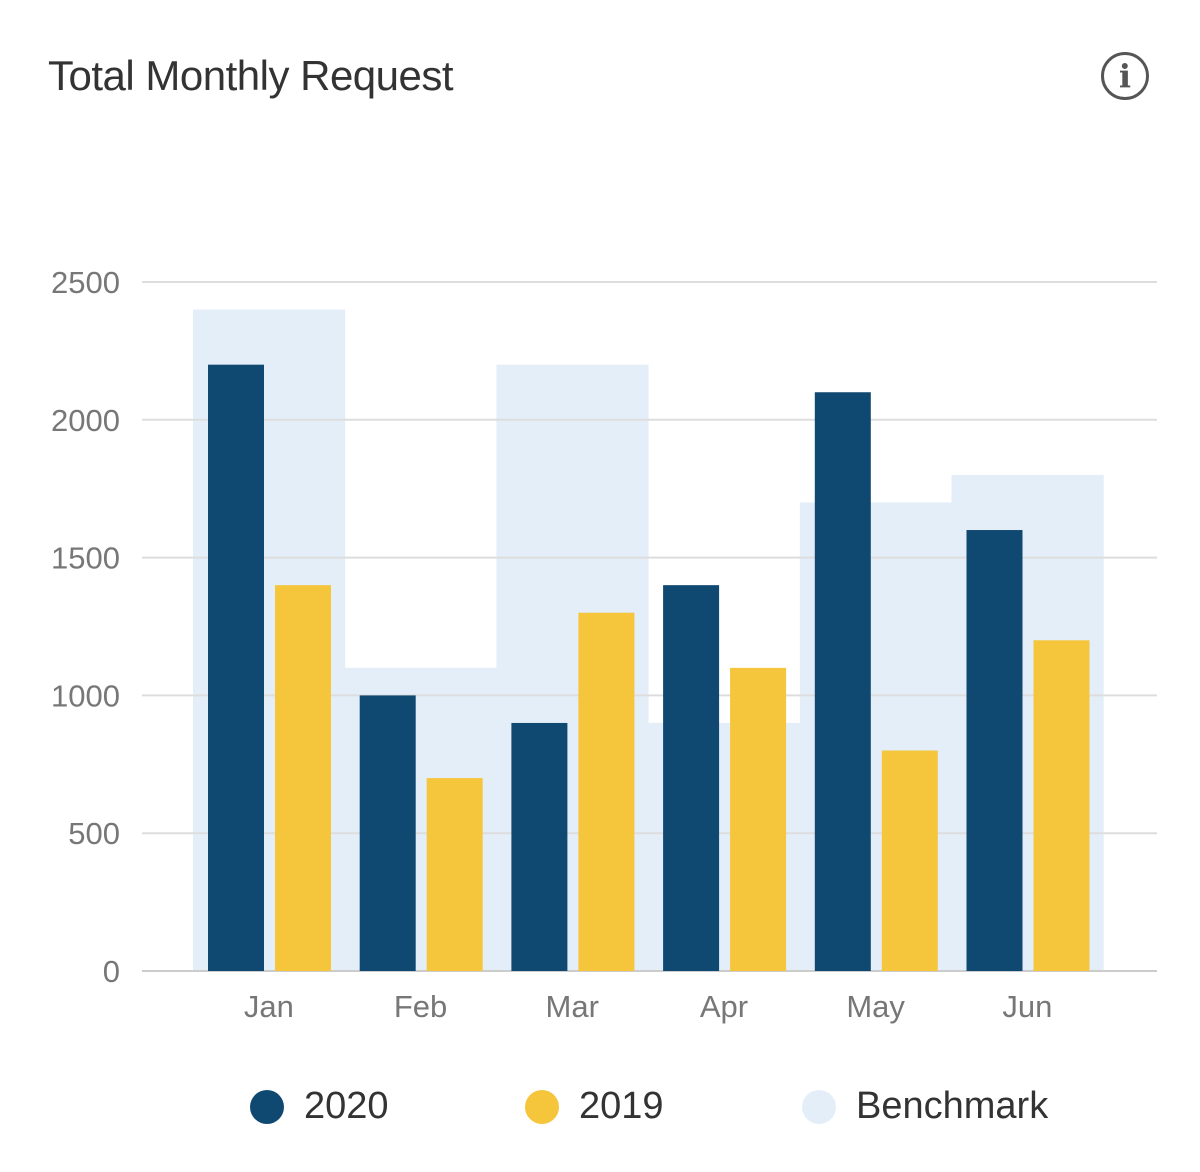 The height and width of the screenshot is (1172, 1200). What do you see at coordinates (621, 1106) in the screenshot?
I see `legend-label: 2019` at bounding box center [621, 1106].